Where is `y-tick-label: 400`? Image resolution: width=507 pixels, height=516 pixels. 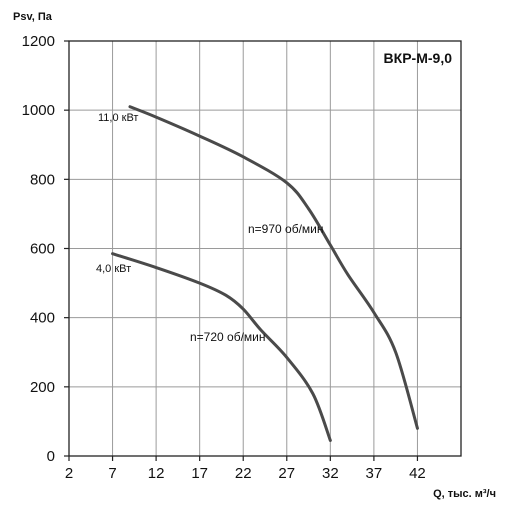
y-tick-label: 400 is located at coordinates (42, 318).